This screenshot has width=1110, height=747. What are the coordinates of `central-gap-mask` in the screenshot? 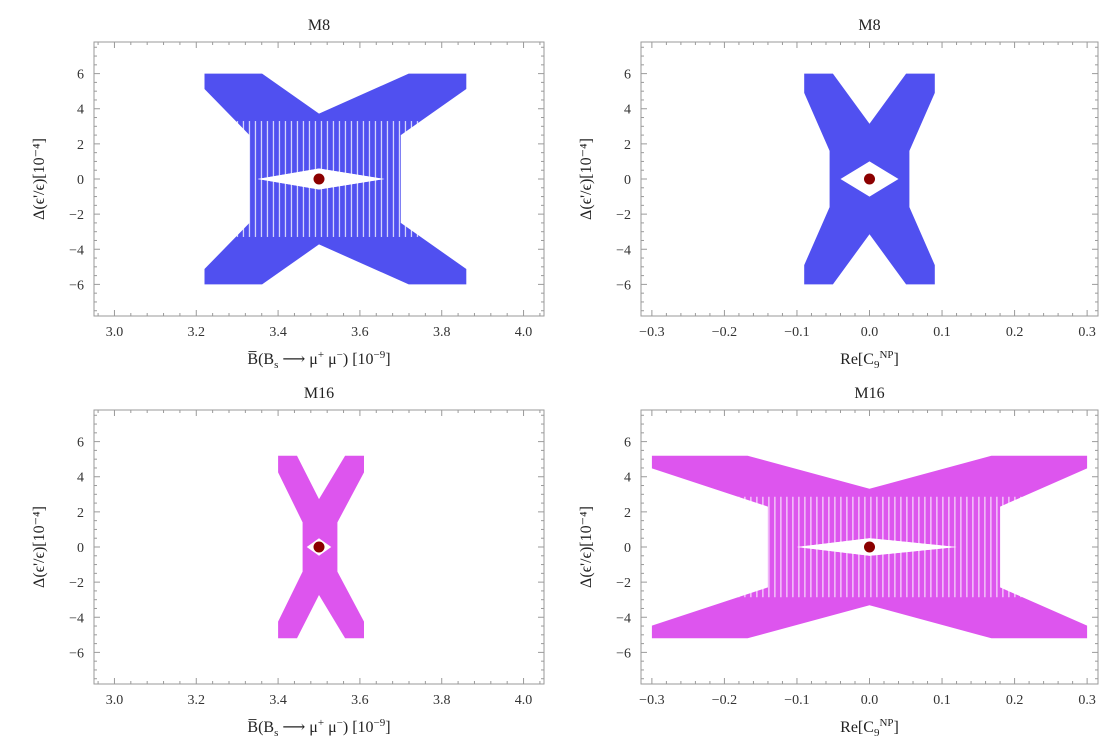 It's located at (876, 547).